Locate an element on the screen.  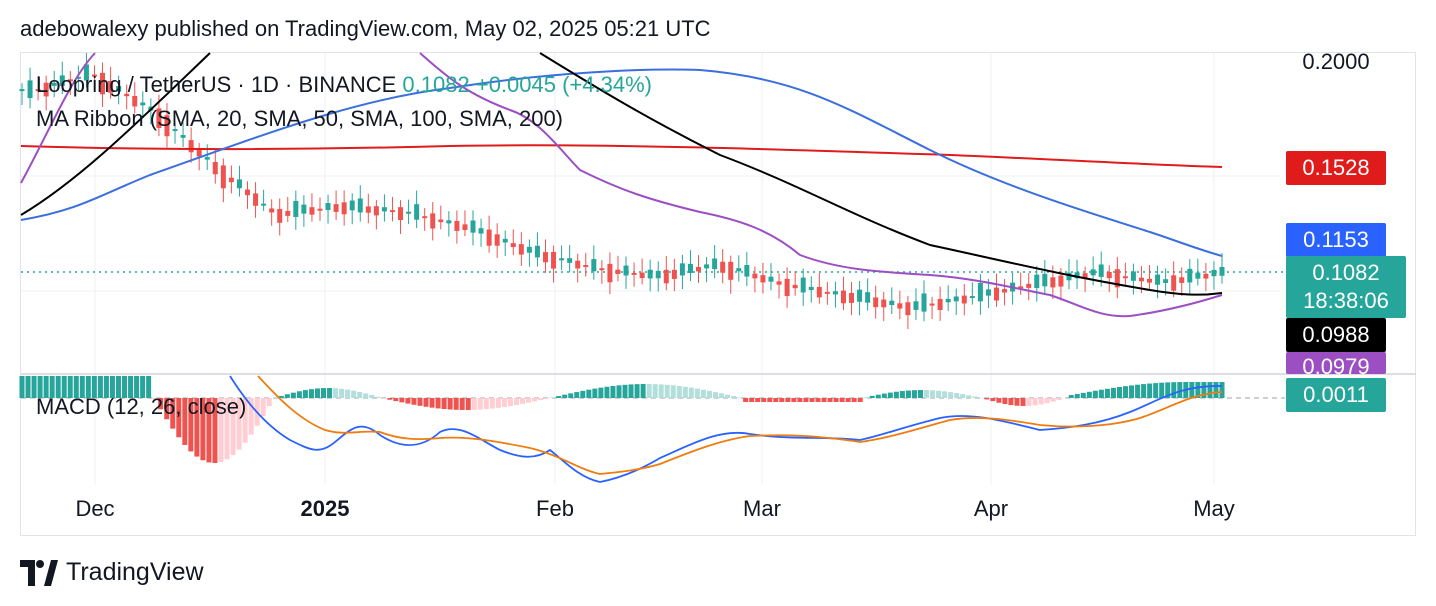
macd-histogram is located at coordinates (622, 419).